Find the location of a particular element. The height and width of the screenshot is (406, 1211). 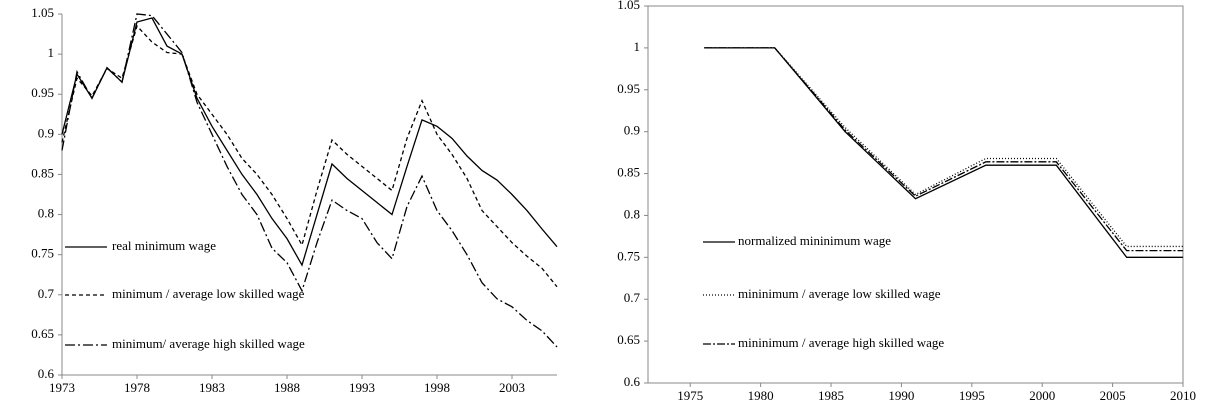

legend-label: minimum / average low skilled wage is located at coordinates (208, 293).